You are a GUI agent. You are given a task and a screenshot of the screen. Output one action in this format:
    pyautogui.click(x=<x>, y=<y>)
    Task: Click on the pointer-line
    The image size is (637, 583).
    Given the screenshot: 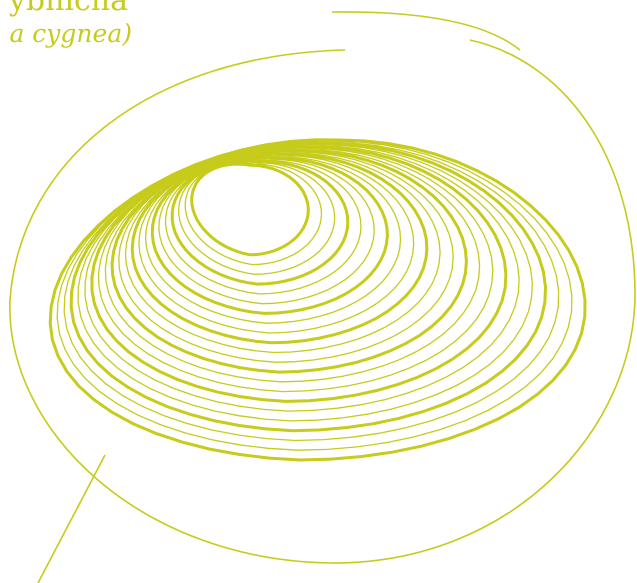 What is the action you would take?
    pyautogui.click(x=71, y=518)
    